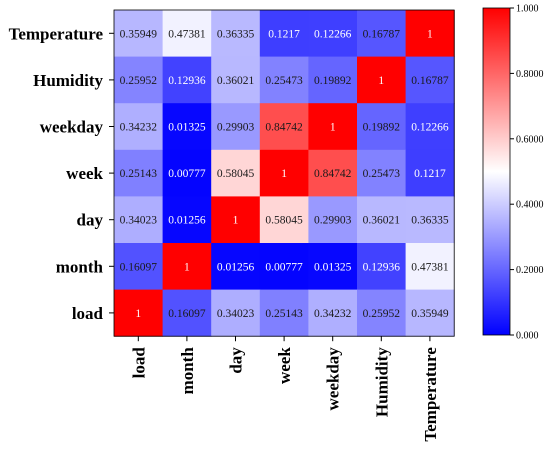  What do you see at coordinates (56, 33) in the screenshot?
I see `row-label: Temperature` at bounding box center [56, 33].